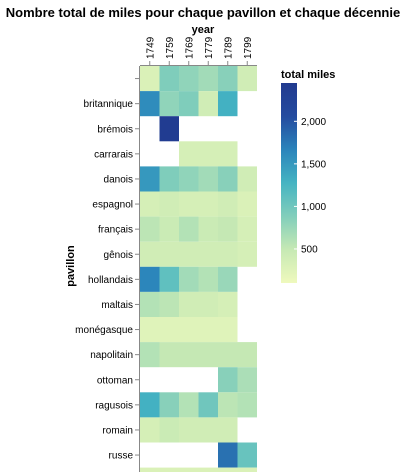 The image size is (406, 472). Describe the element at coordinates (150, 47) in the screenshot. I see `x-tick-label: 1749` at that location.